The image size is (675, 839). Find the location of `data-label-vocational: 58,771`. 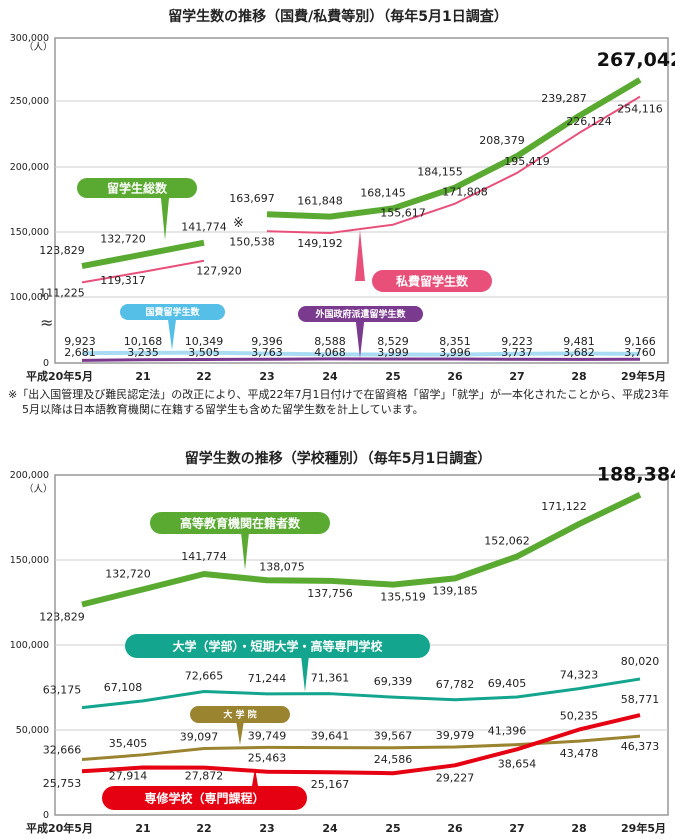

data-label-vocational: 58,771 is located at coordinates (640, 699).